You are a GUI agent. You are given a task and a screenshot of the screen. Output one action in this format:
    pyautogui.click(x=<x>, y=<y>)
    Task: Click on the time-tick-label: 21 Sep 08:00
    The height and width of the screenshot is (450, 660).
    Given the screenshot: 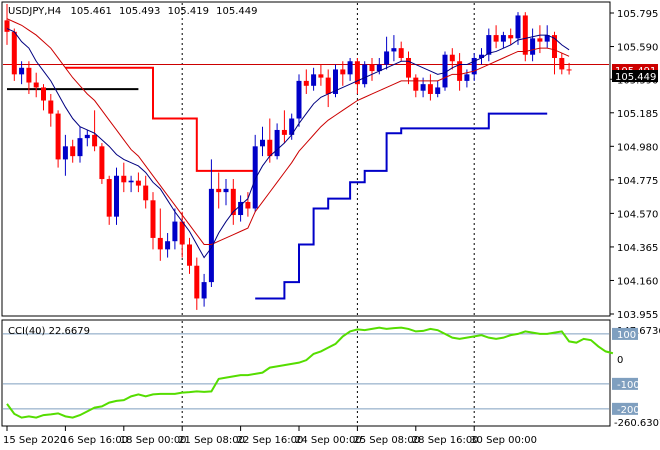 What is the action you would take?
    pyautogui.click(x=211, y=440)
    